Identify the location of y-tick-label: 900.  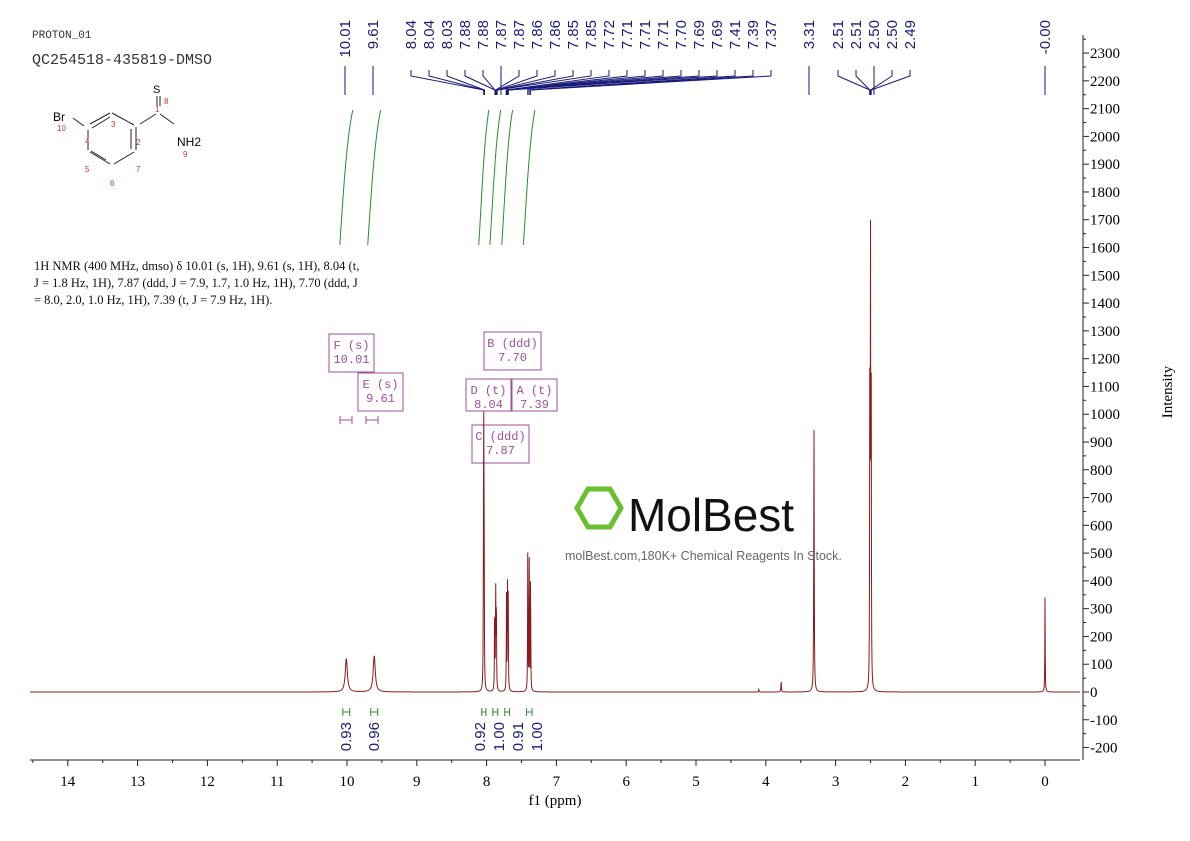
(1101, 443).